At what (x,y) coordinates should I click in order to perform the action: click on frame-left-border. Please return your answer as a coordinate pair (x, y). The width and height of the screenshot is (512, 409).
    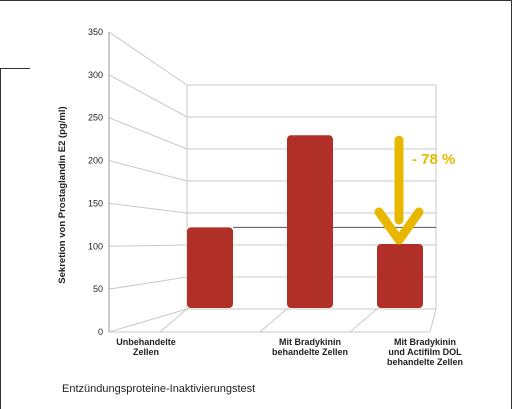
    Looking at the image, I should click on (0, 238).